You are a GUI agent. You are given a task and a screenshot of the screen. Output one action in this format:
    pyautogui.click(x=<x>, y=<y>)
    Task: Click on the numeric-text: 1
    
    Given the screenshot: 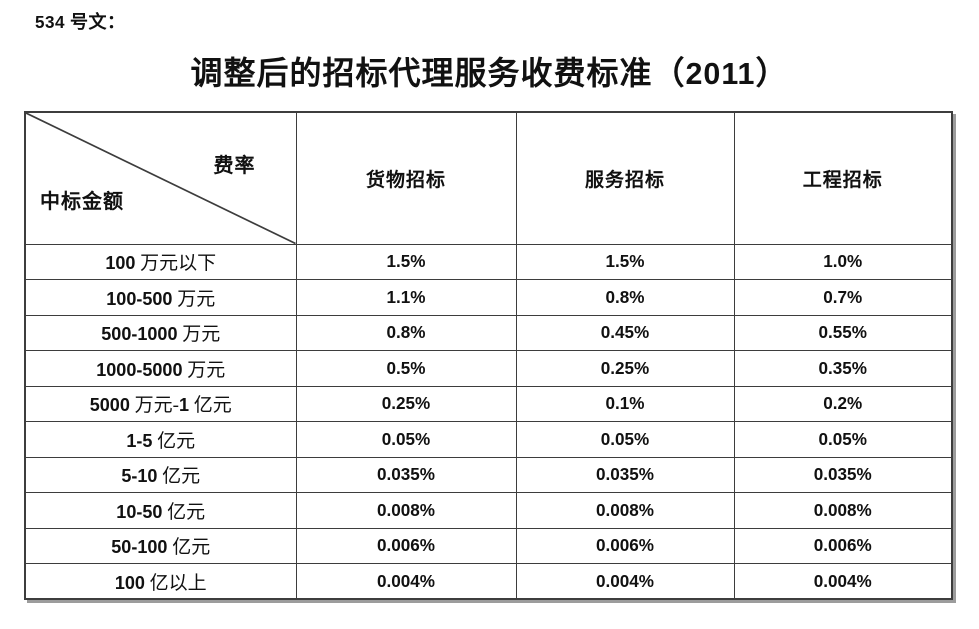 What is the action you would take?
    pyautogui.click(x=183, y=405)
    